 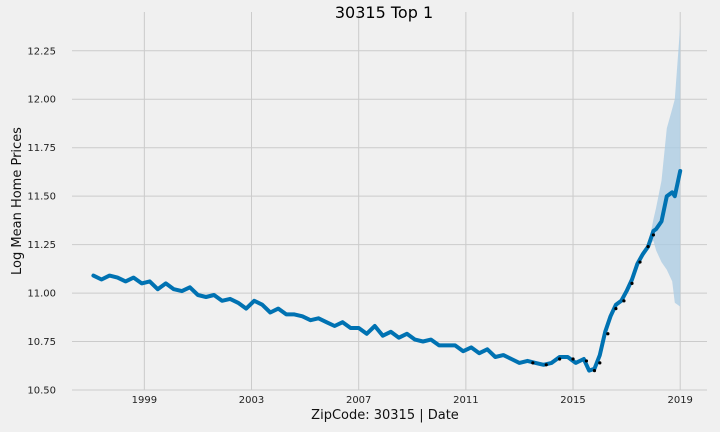 I want to click on y-tick-label: 11.50, so click(x=41, y=197).